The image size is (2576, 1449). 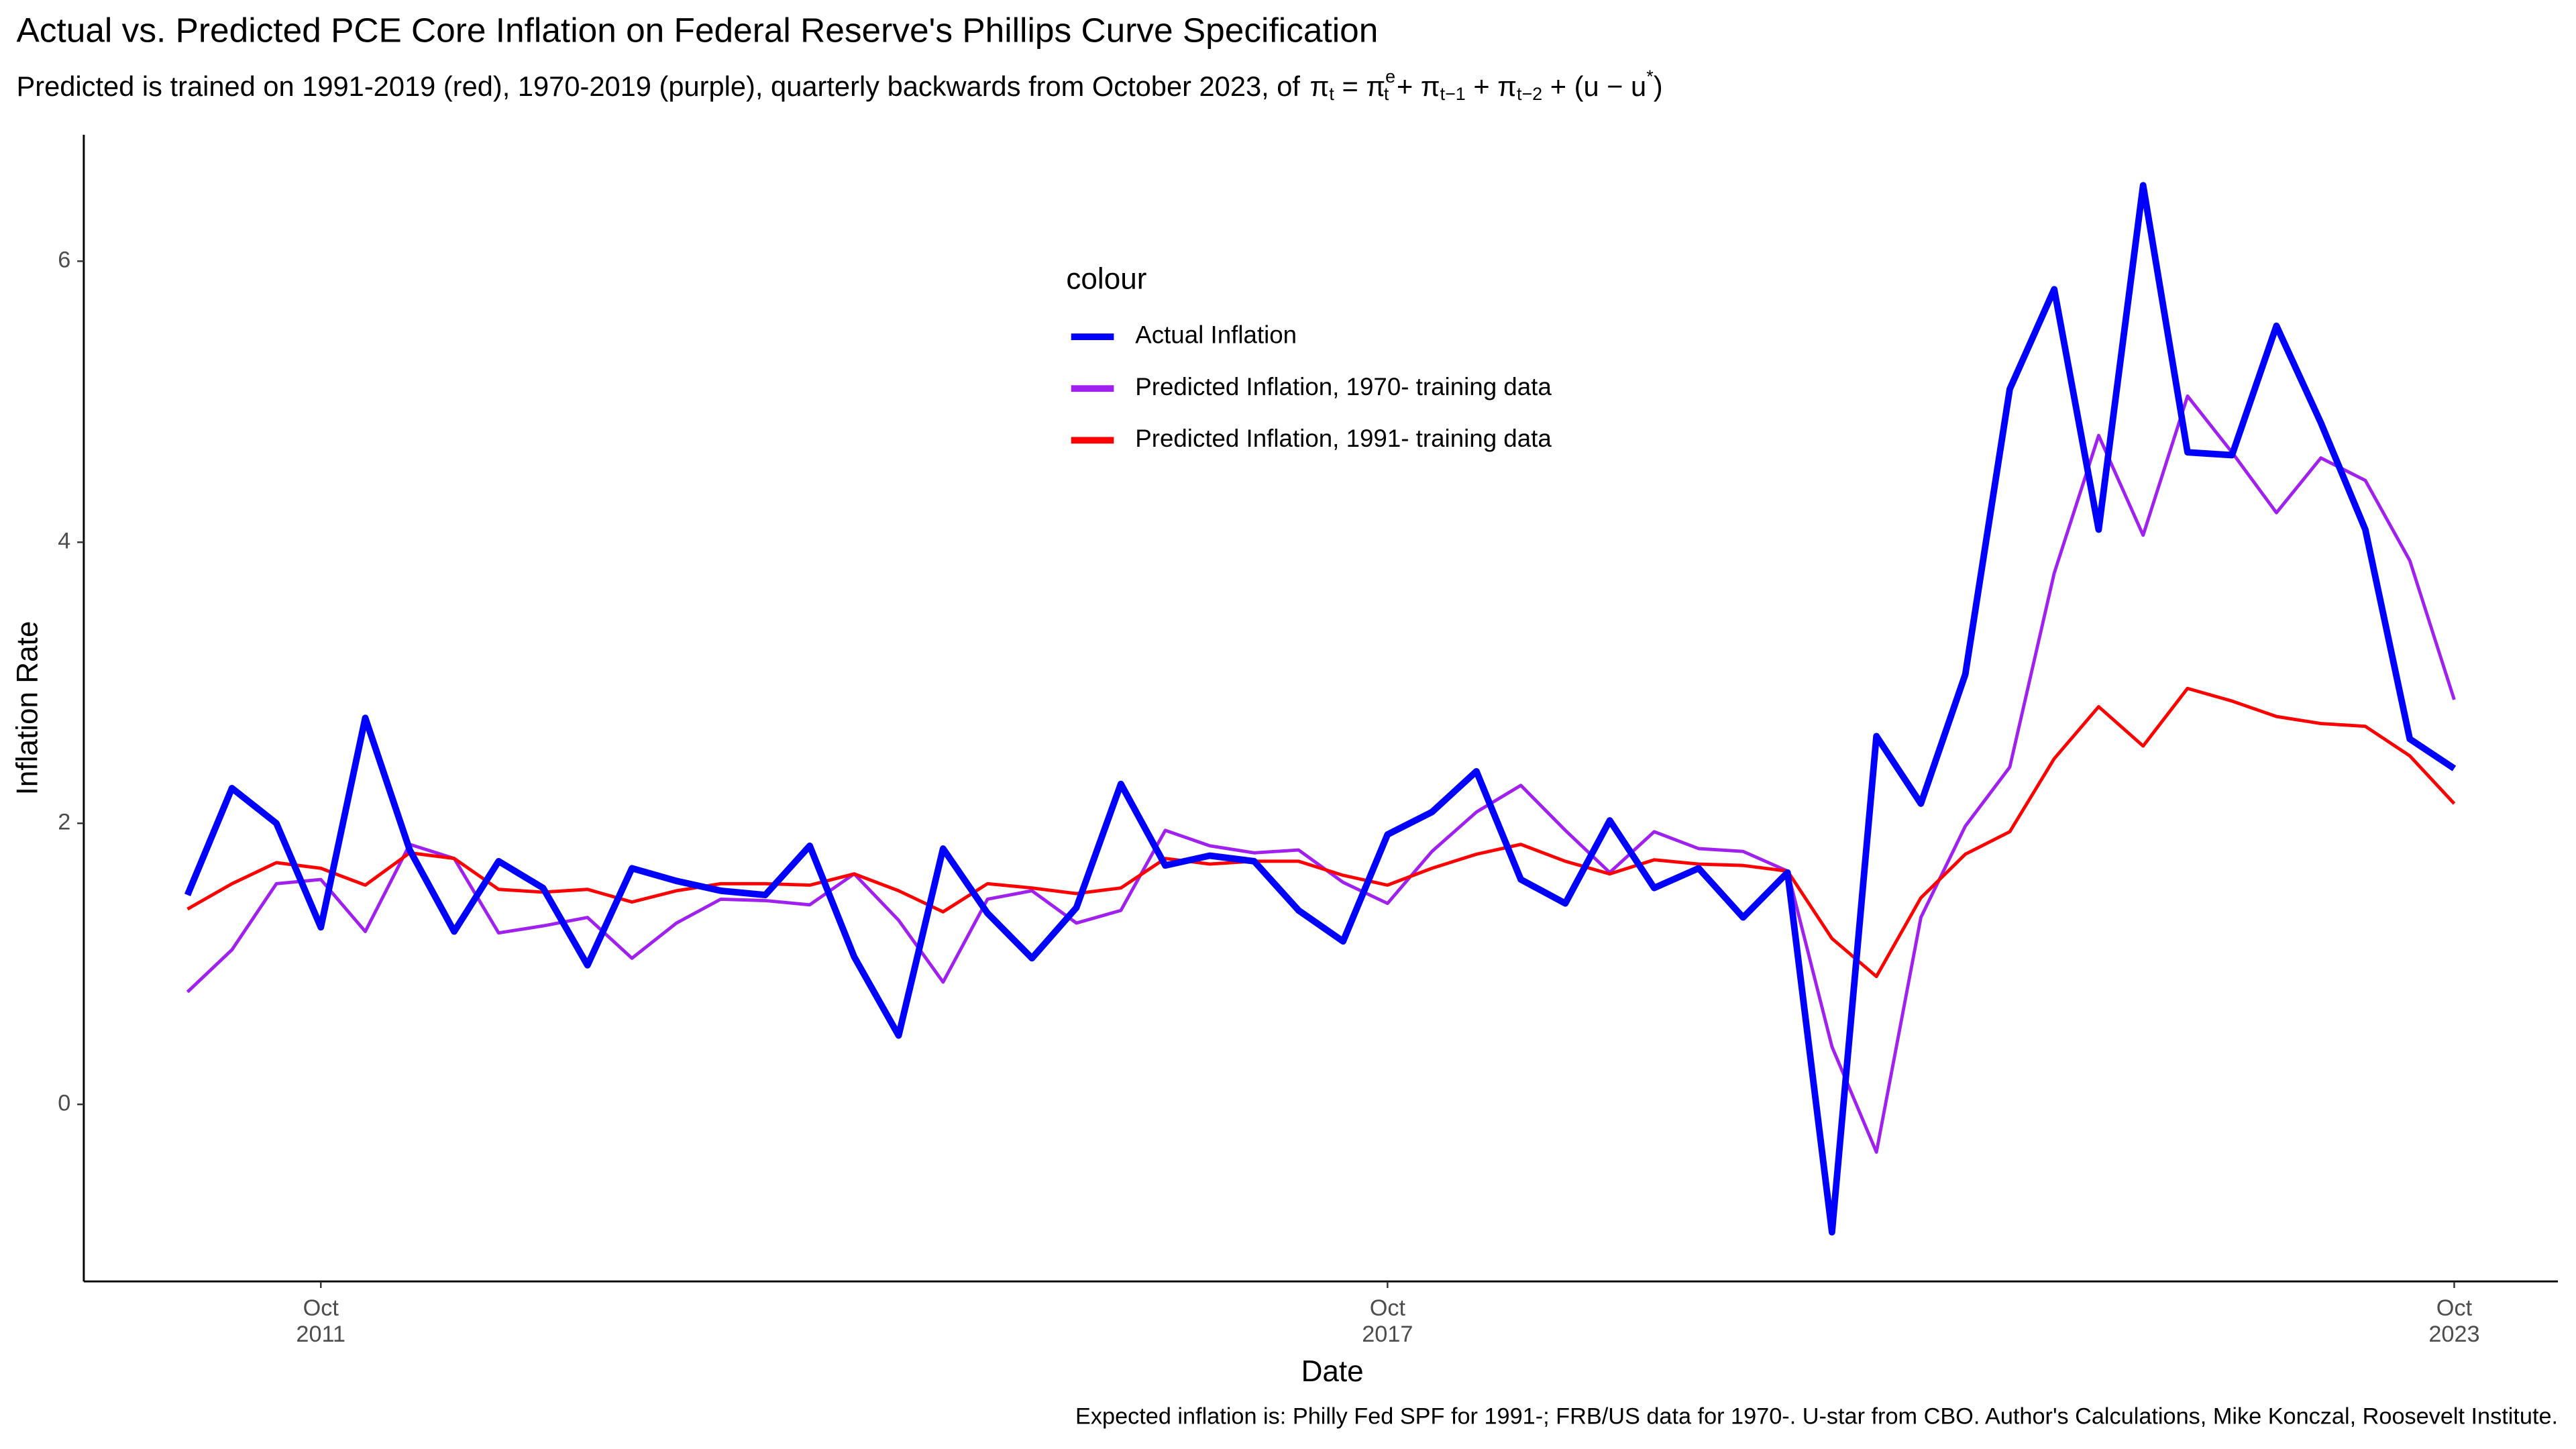 What do you see at coordinates (1343, 438) in the screenshot?
I see `legend-label: Predicted Inflation, 1991- training data` at bounding box center [1343, 438].